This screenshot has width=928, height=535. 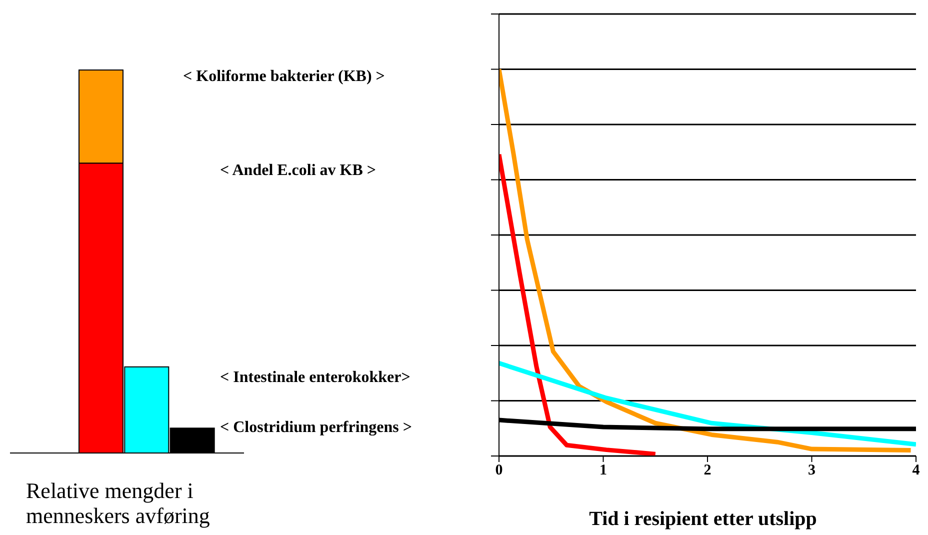 What do you see at coordinates (916, 470) in the screenshot?
I see `x-tick-label: 4` at bounding box center [916, 470].